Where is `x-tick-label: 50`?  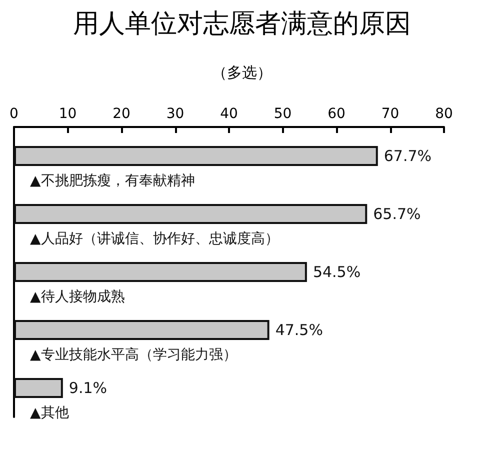 x-tick-label: 50 is located at coordinates (283, 114).